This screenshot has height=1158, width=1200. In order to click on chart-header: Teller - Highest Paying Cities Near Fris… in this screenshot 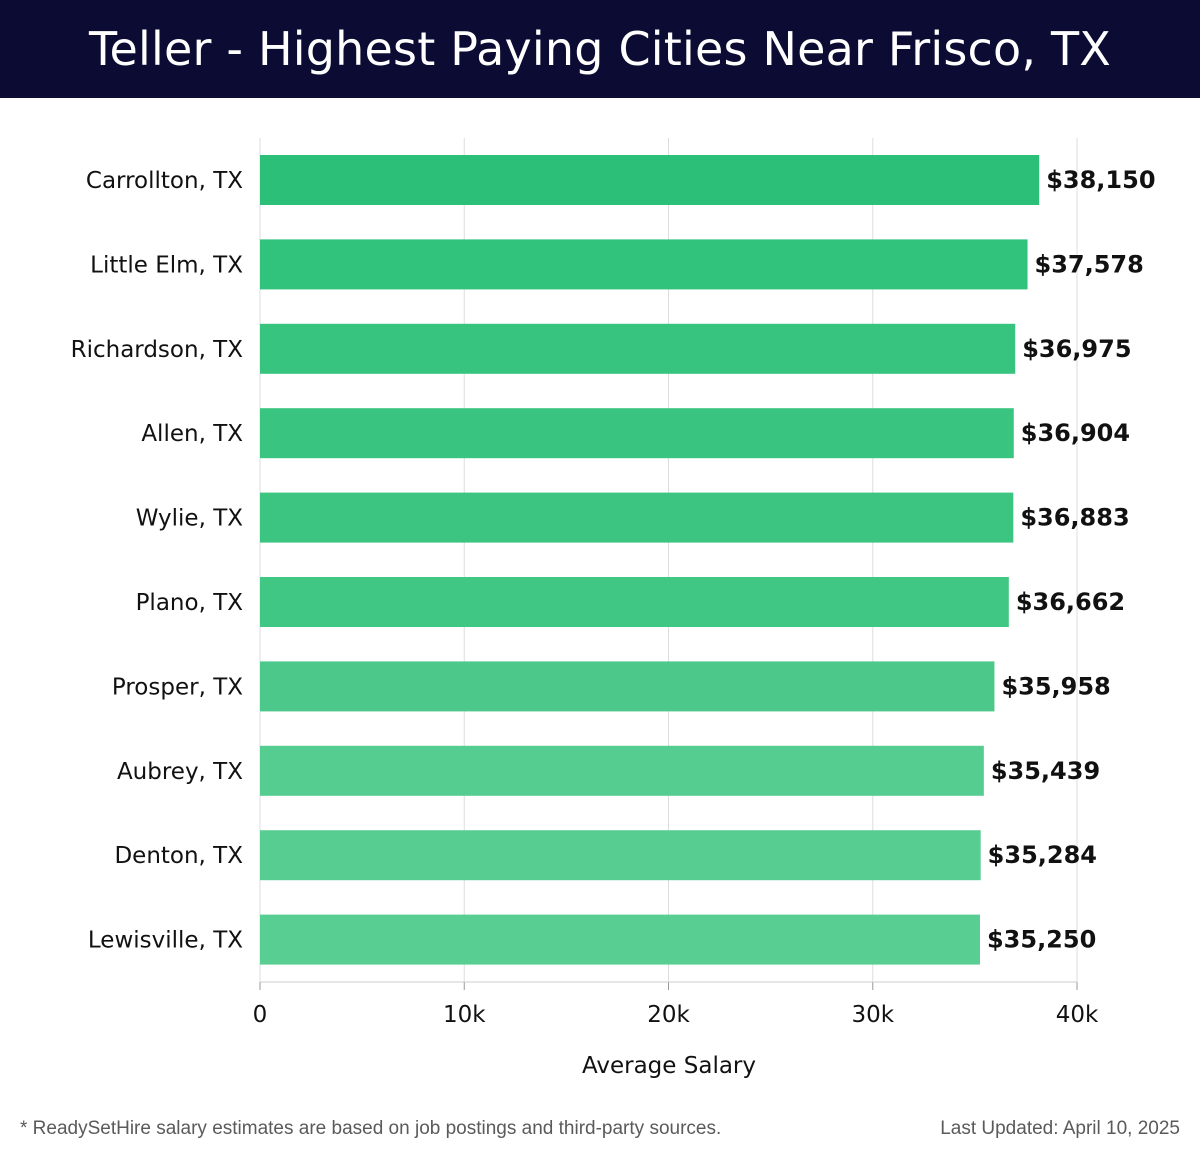, I will do `click(600, 49)`.